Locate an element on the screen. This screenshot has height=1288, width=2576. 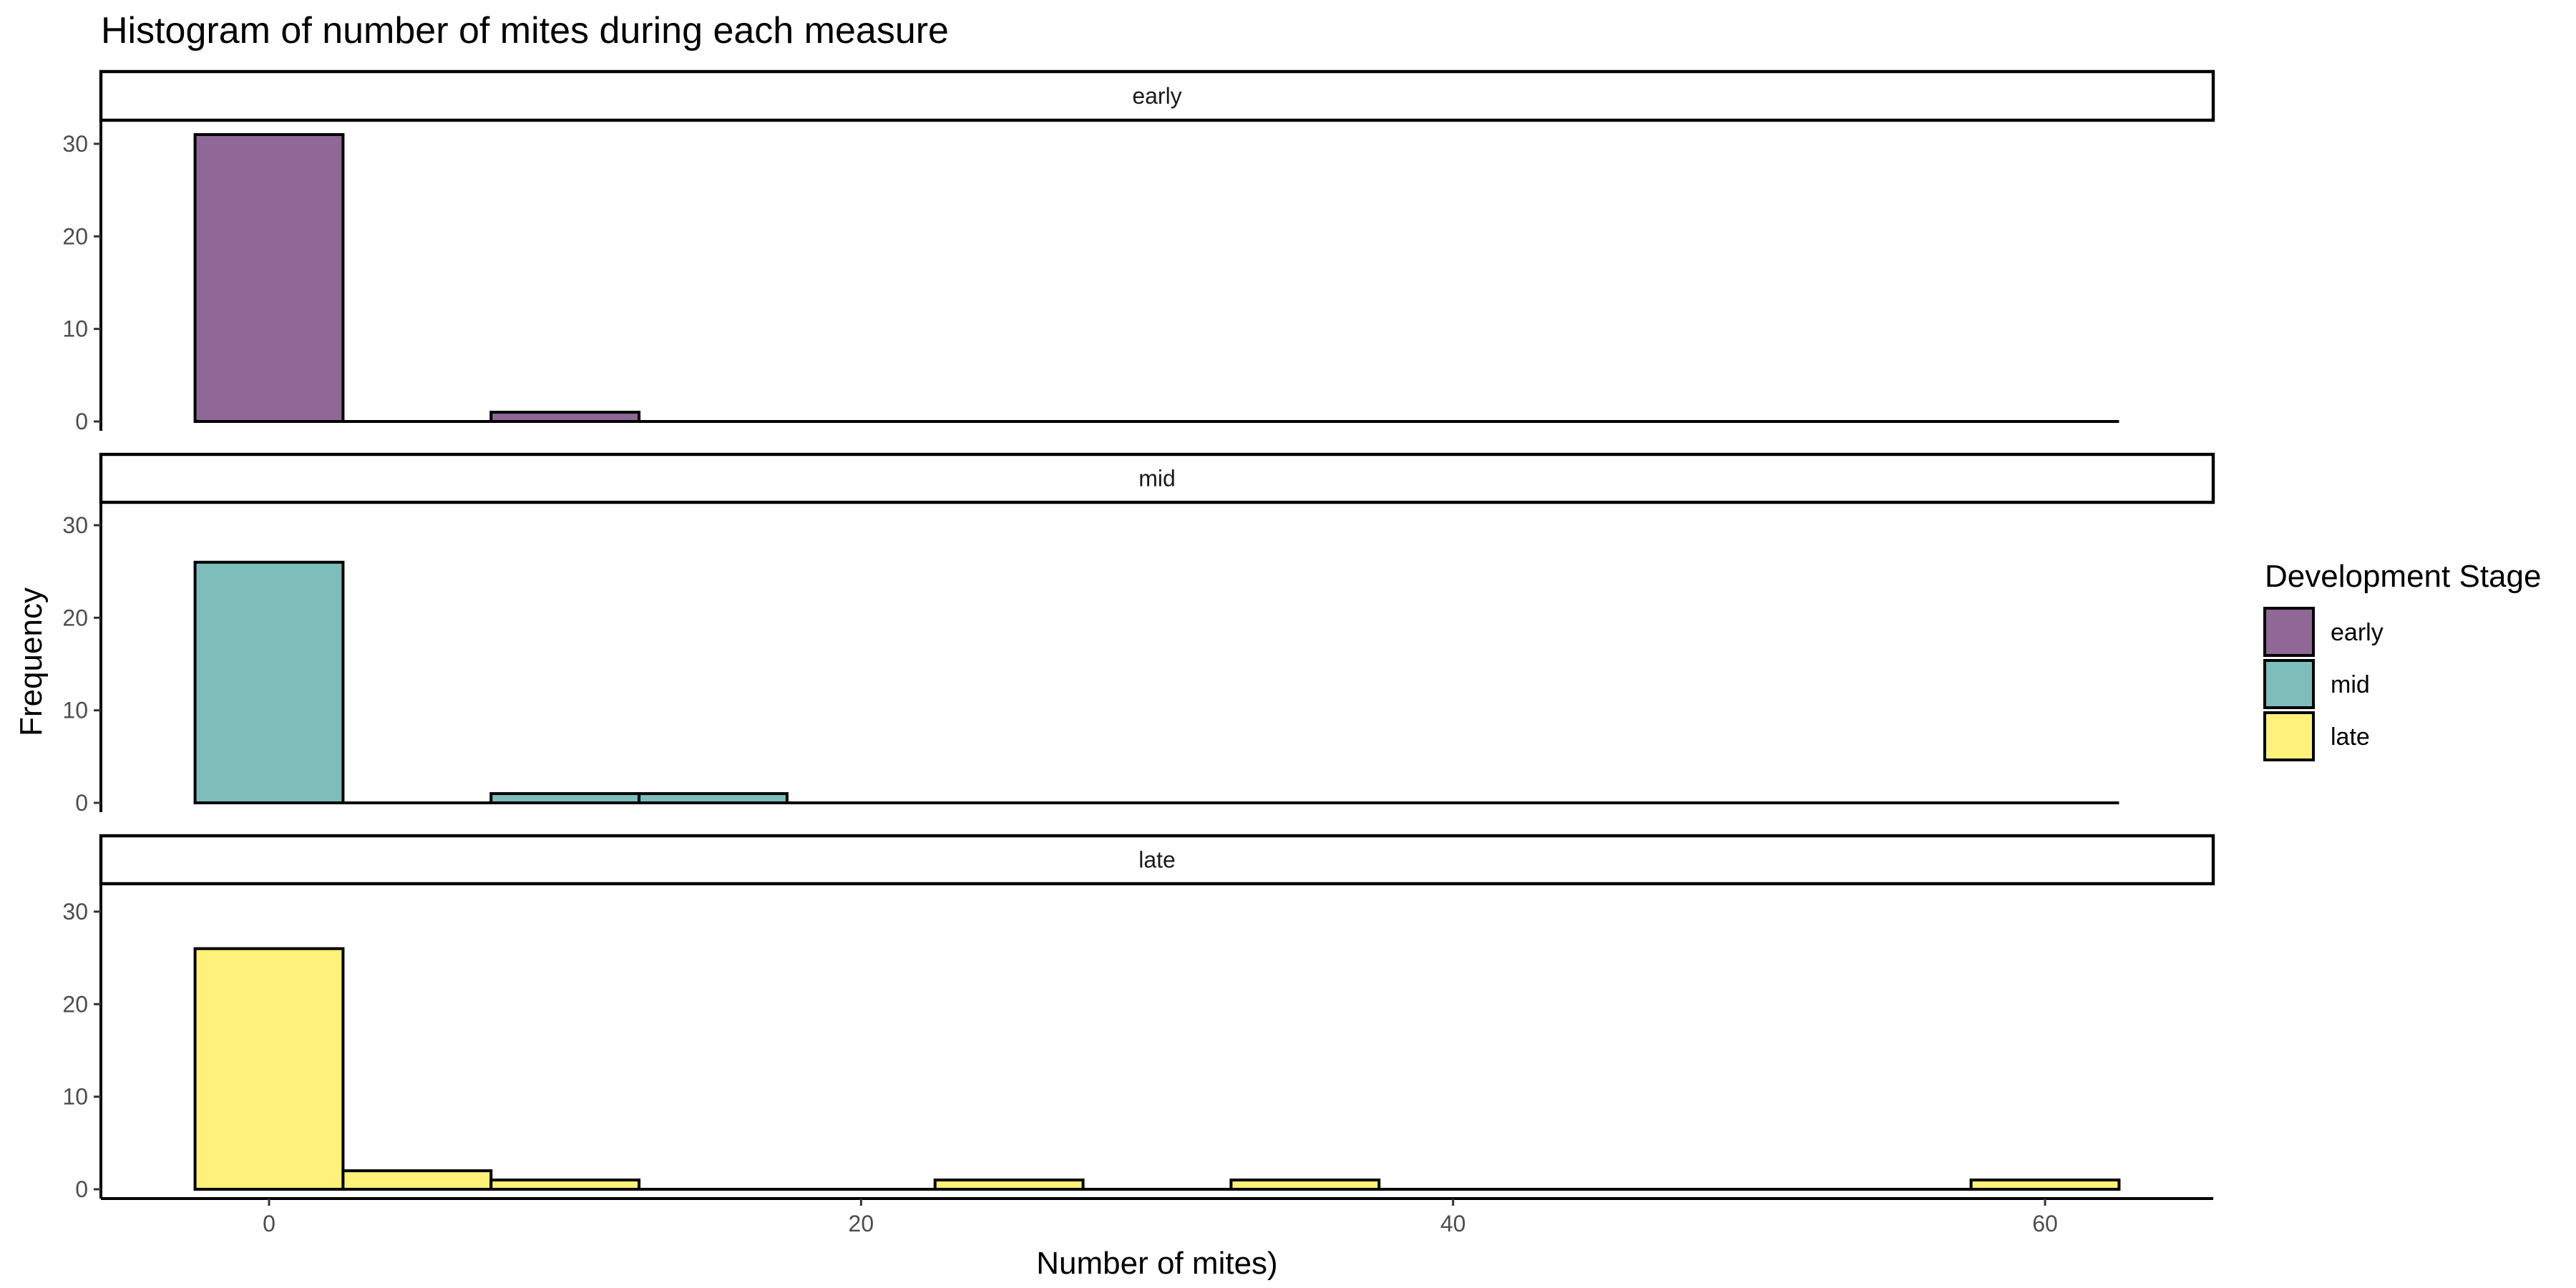
x-axis-title: Number of mites) is located at coordinates (1156, 1263).